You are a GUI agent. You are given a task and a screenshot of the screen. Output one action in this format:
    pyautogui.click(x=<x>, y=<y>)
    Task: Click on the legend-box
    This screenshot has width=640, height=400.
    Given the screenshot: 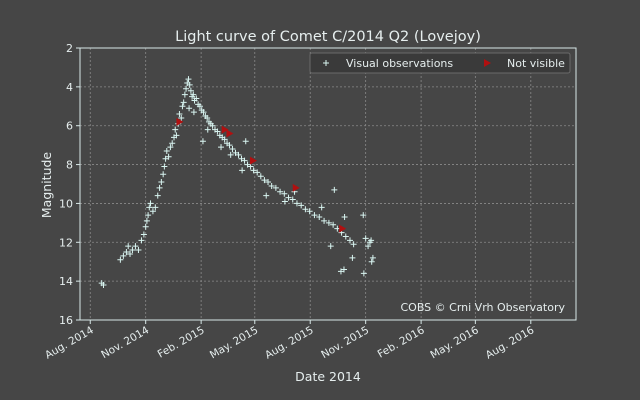 What is the action you would take?
    pyautogui.click(x=440, y=63)
    